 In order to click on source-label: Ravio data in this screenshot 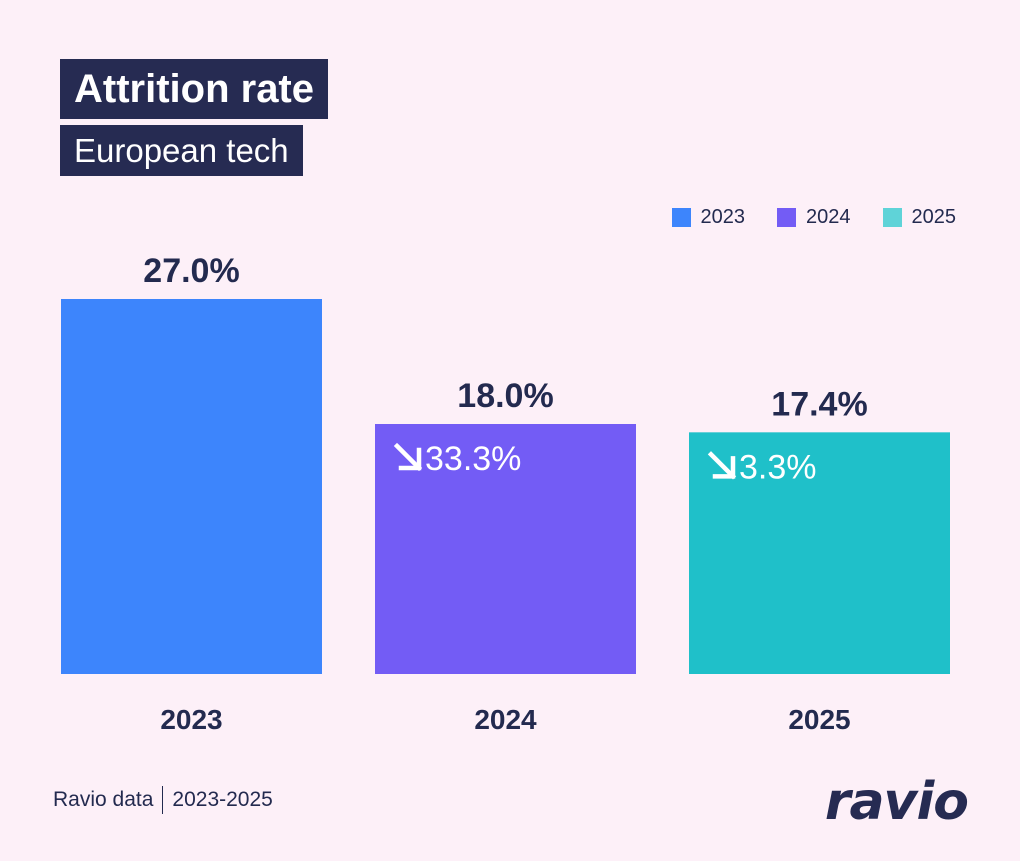, I will do `click(103, 799)`.